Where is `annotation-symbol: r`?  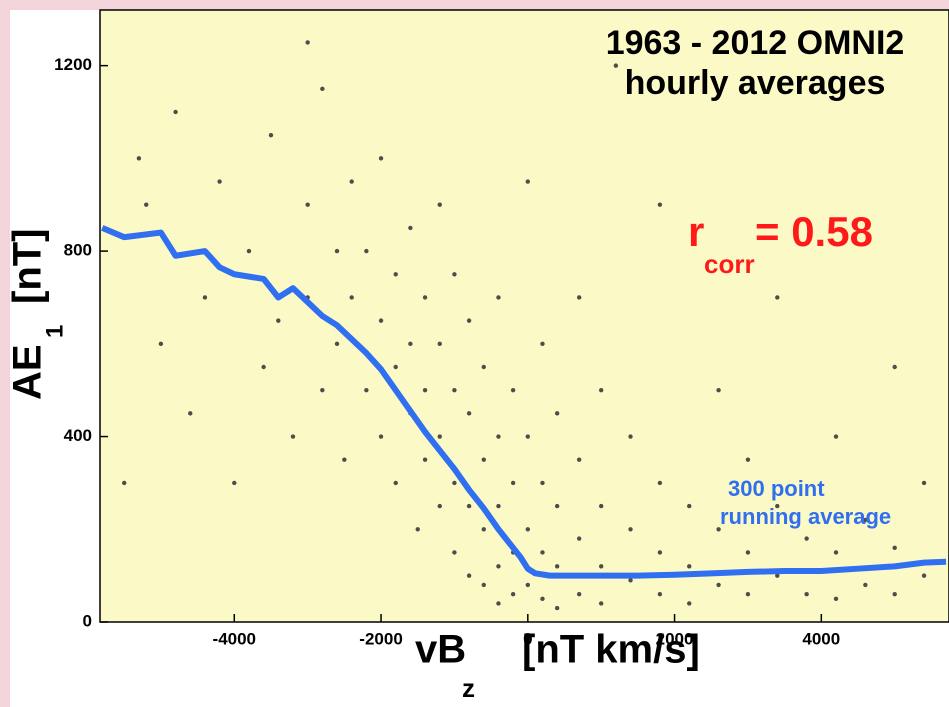 annotation-symbol: r is located at coordinates (696, 231).